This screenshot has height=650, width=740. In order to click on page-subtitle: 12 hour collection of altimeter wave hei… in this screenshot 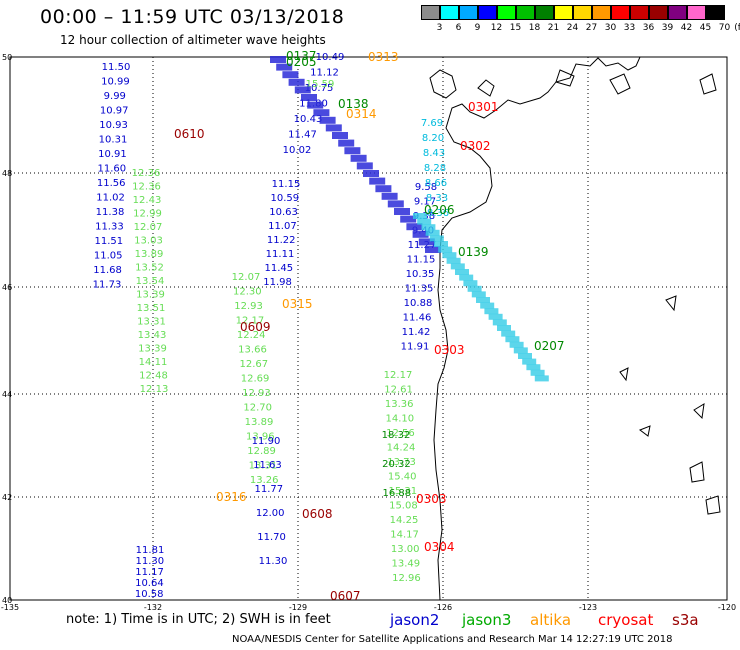, I will do `click(193, 40)`.